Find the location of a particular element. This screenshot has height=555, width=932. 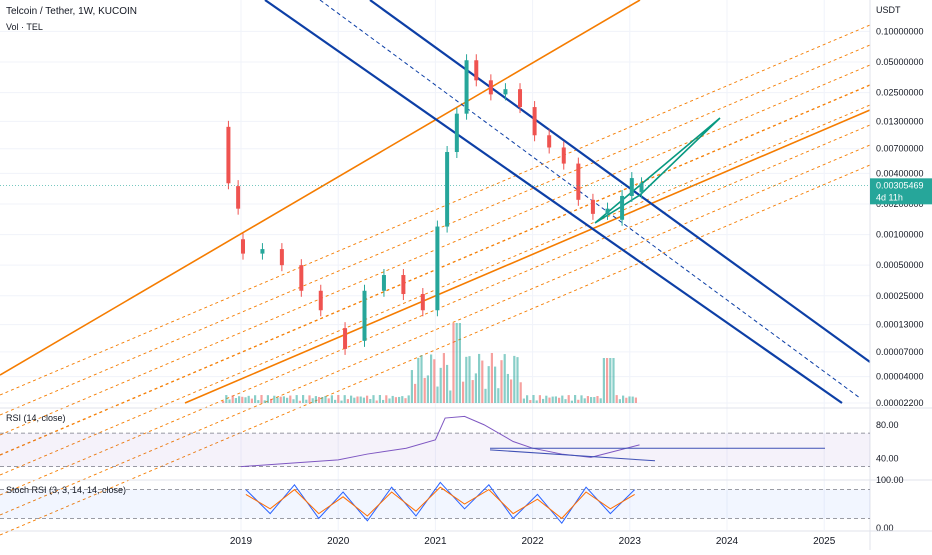

rsi-tick-label-0: 80.00 is located at coordinates (887, 425).